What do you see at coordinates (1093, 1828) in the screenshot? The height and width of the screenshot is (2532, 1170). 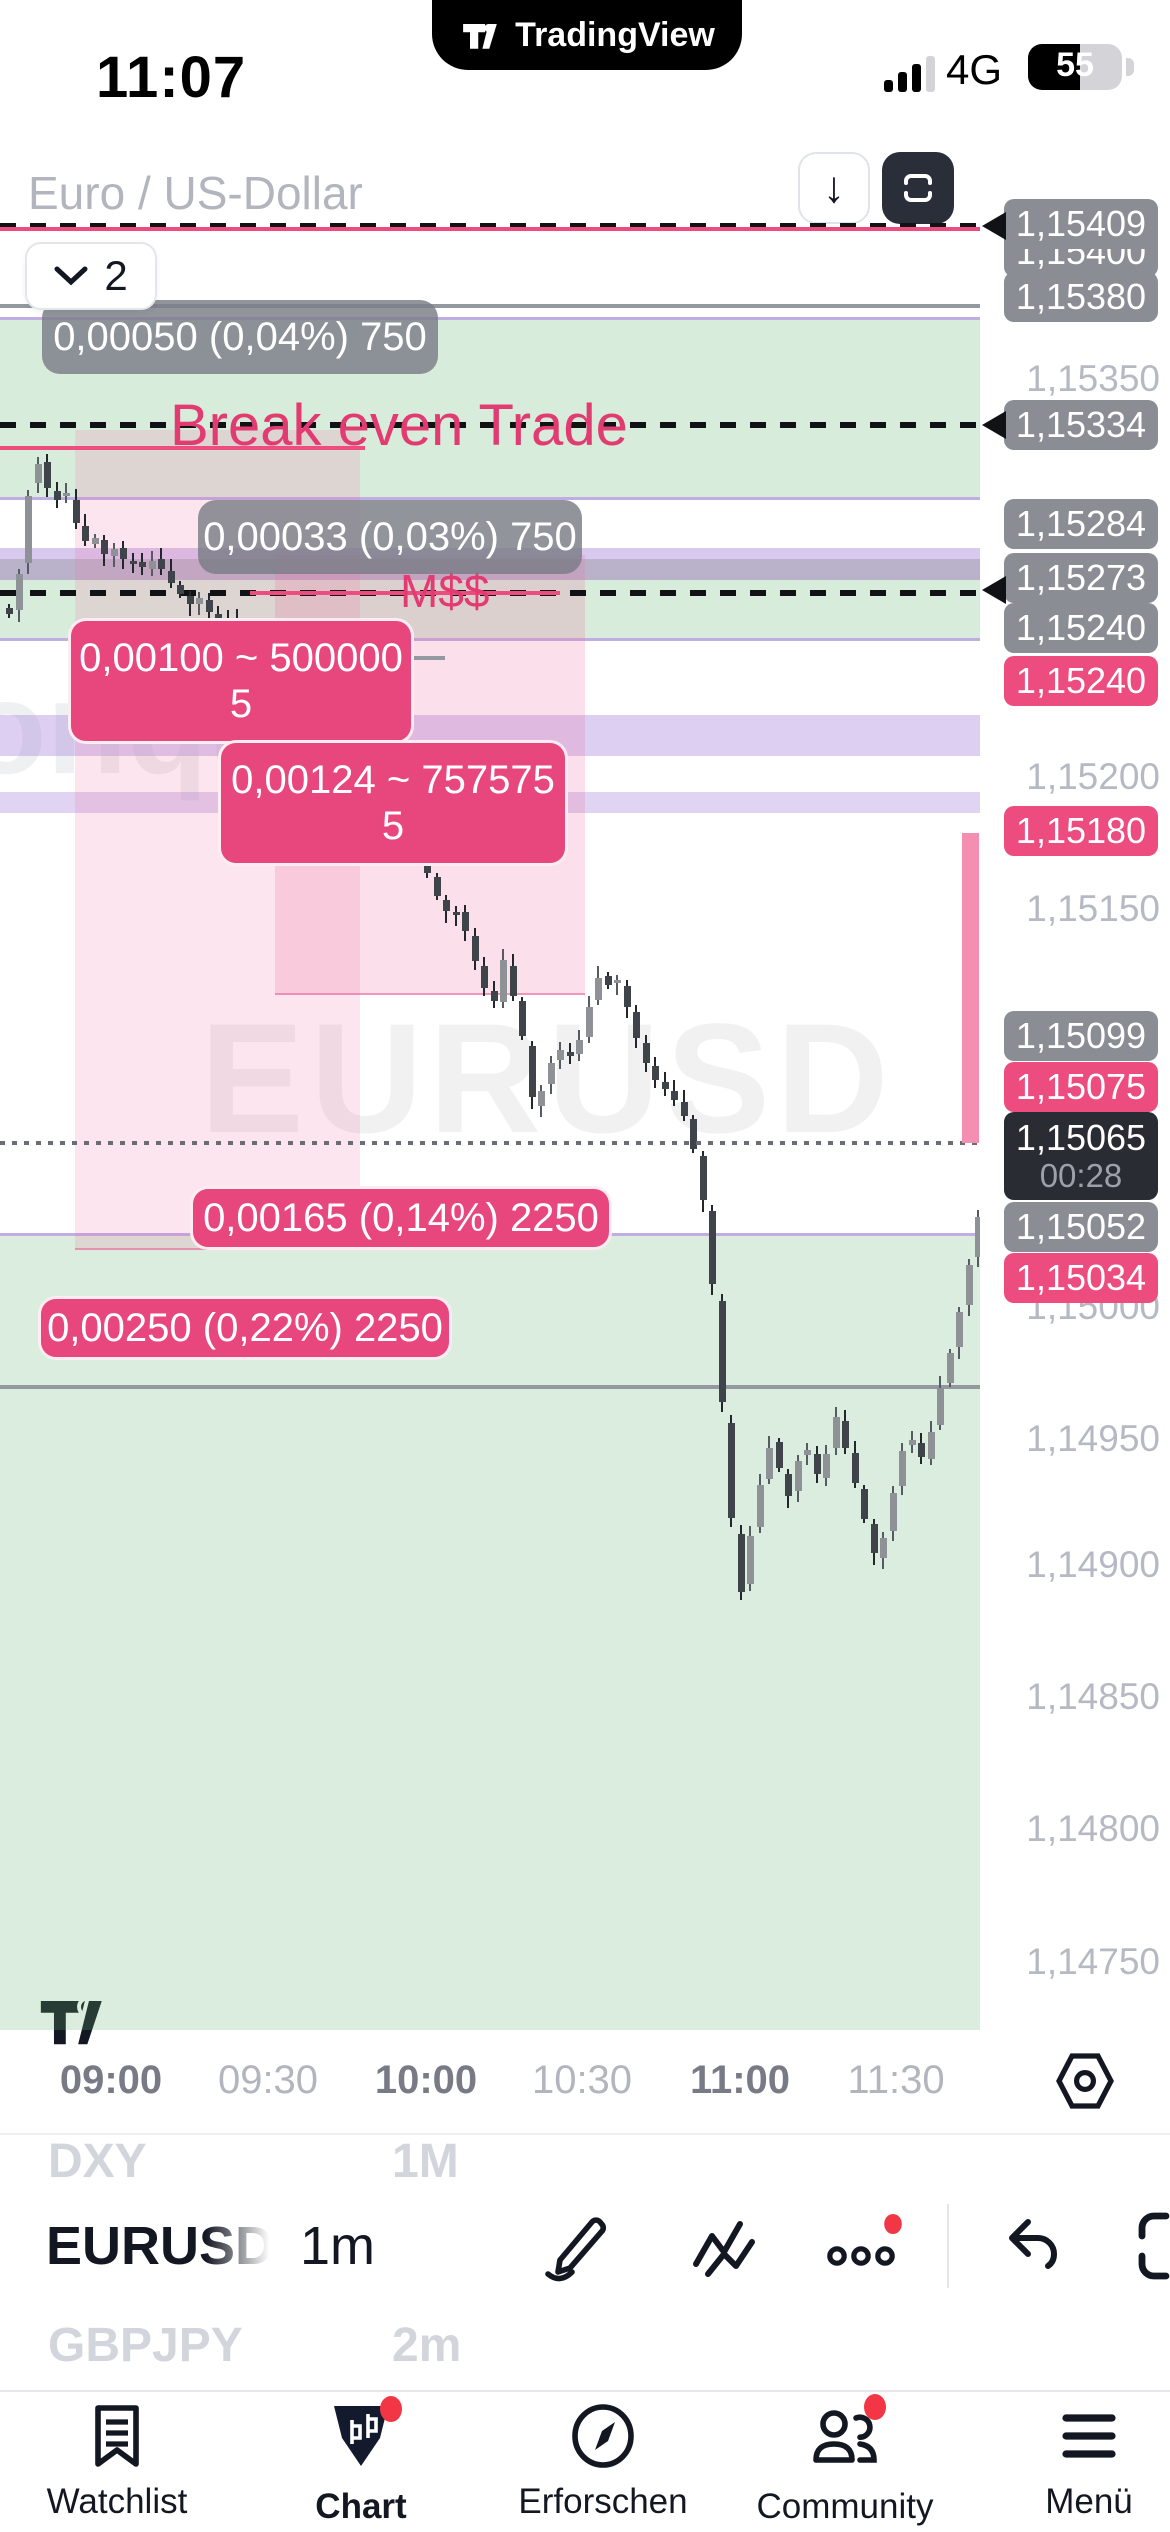 I see `axis-price-label: 1,14800` at bounding box center [1093, 1828].